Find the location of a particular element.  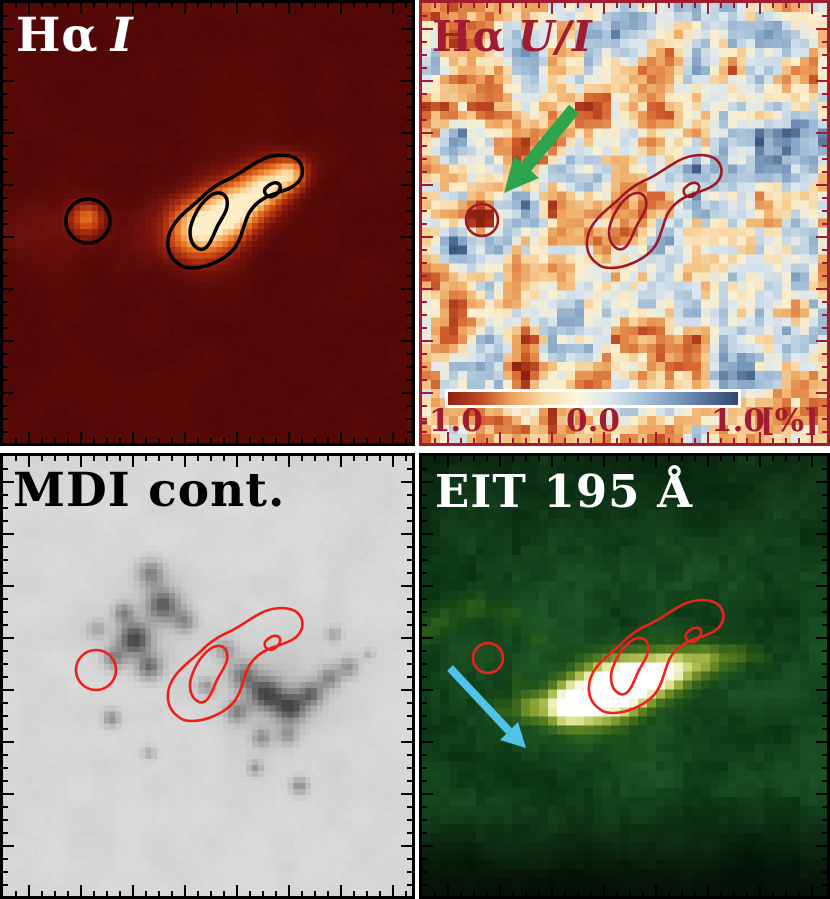

panel-title-suffix: I is located at coordinates (122, 35).